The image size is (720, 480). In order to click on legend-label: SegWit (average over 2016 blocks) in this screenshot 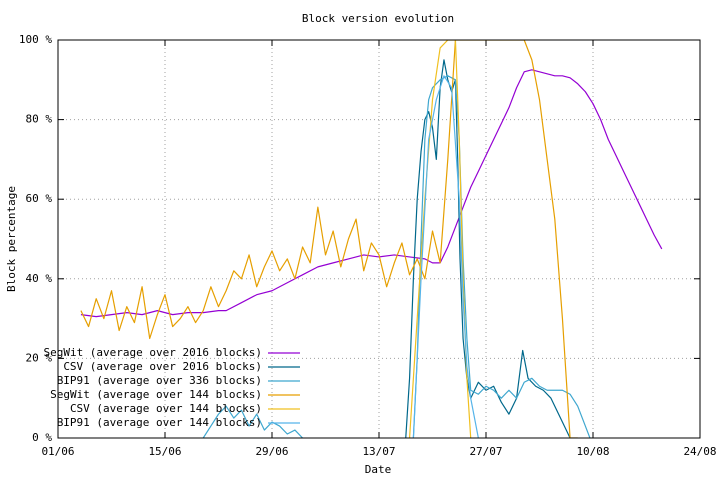, I will do `click(152, 352)`.